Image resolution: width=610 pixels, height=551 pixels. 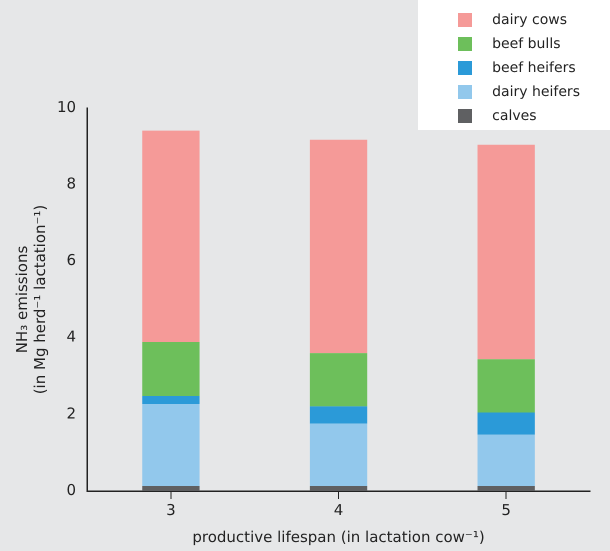 What do you see at coordinates (71, 489) in the screenshot?
I see `y-tick-label: 0` at bounding box center [71, 489].